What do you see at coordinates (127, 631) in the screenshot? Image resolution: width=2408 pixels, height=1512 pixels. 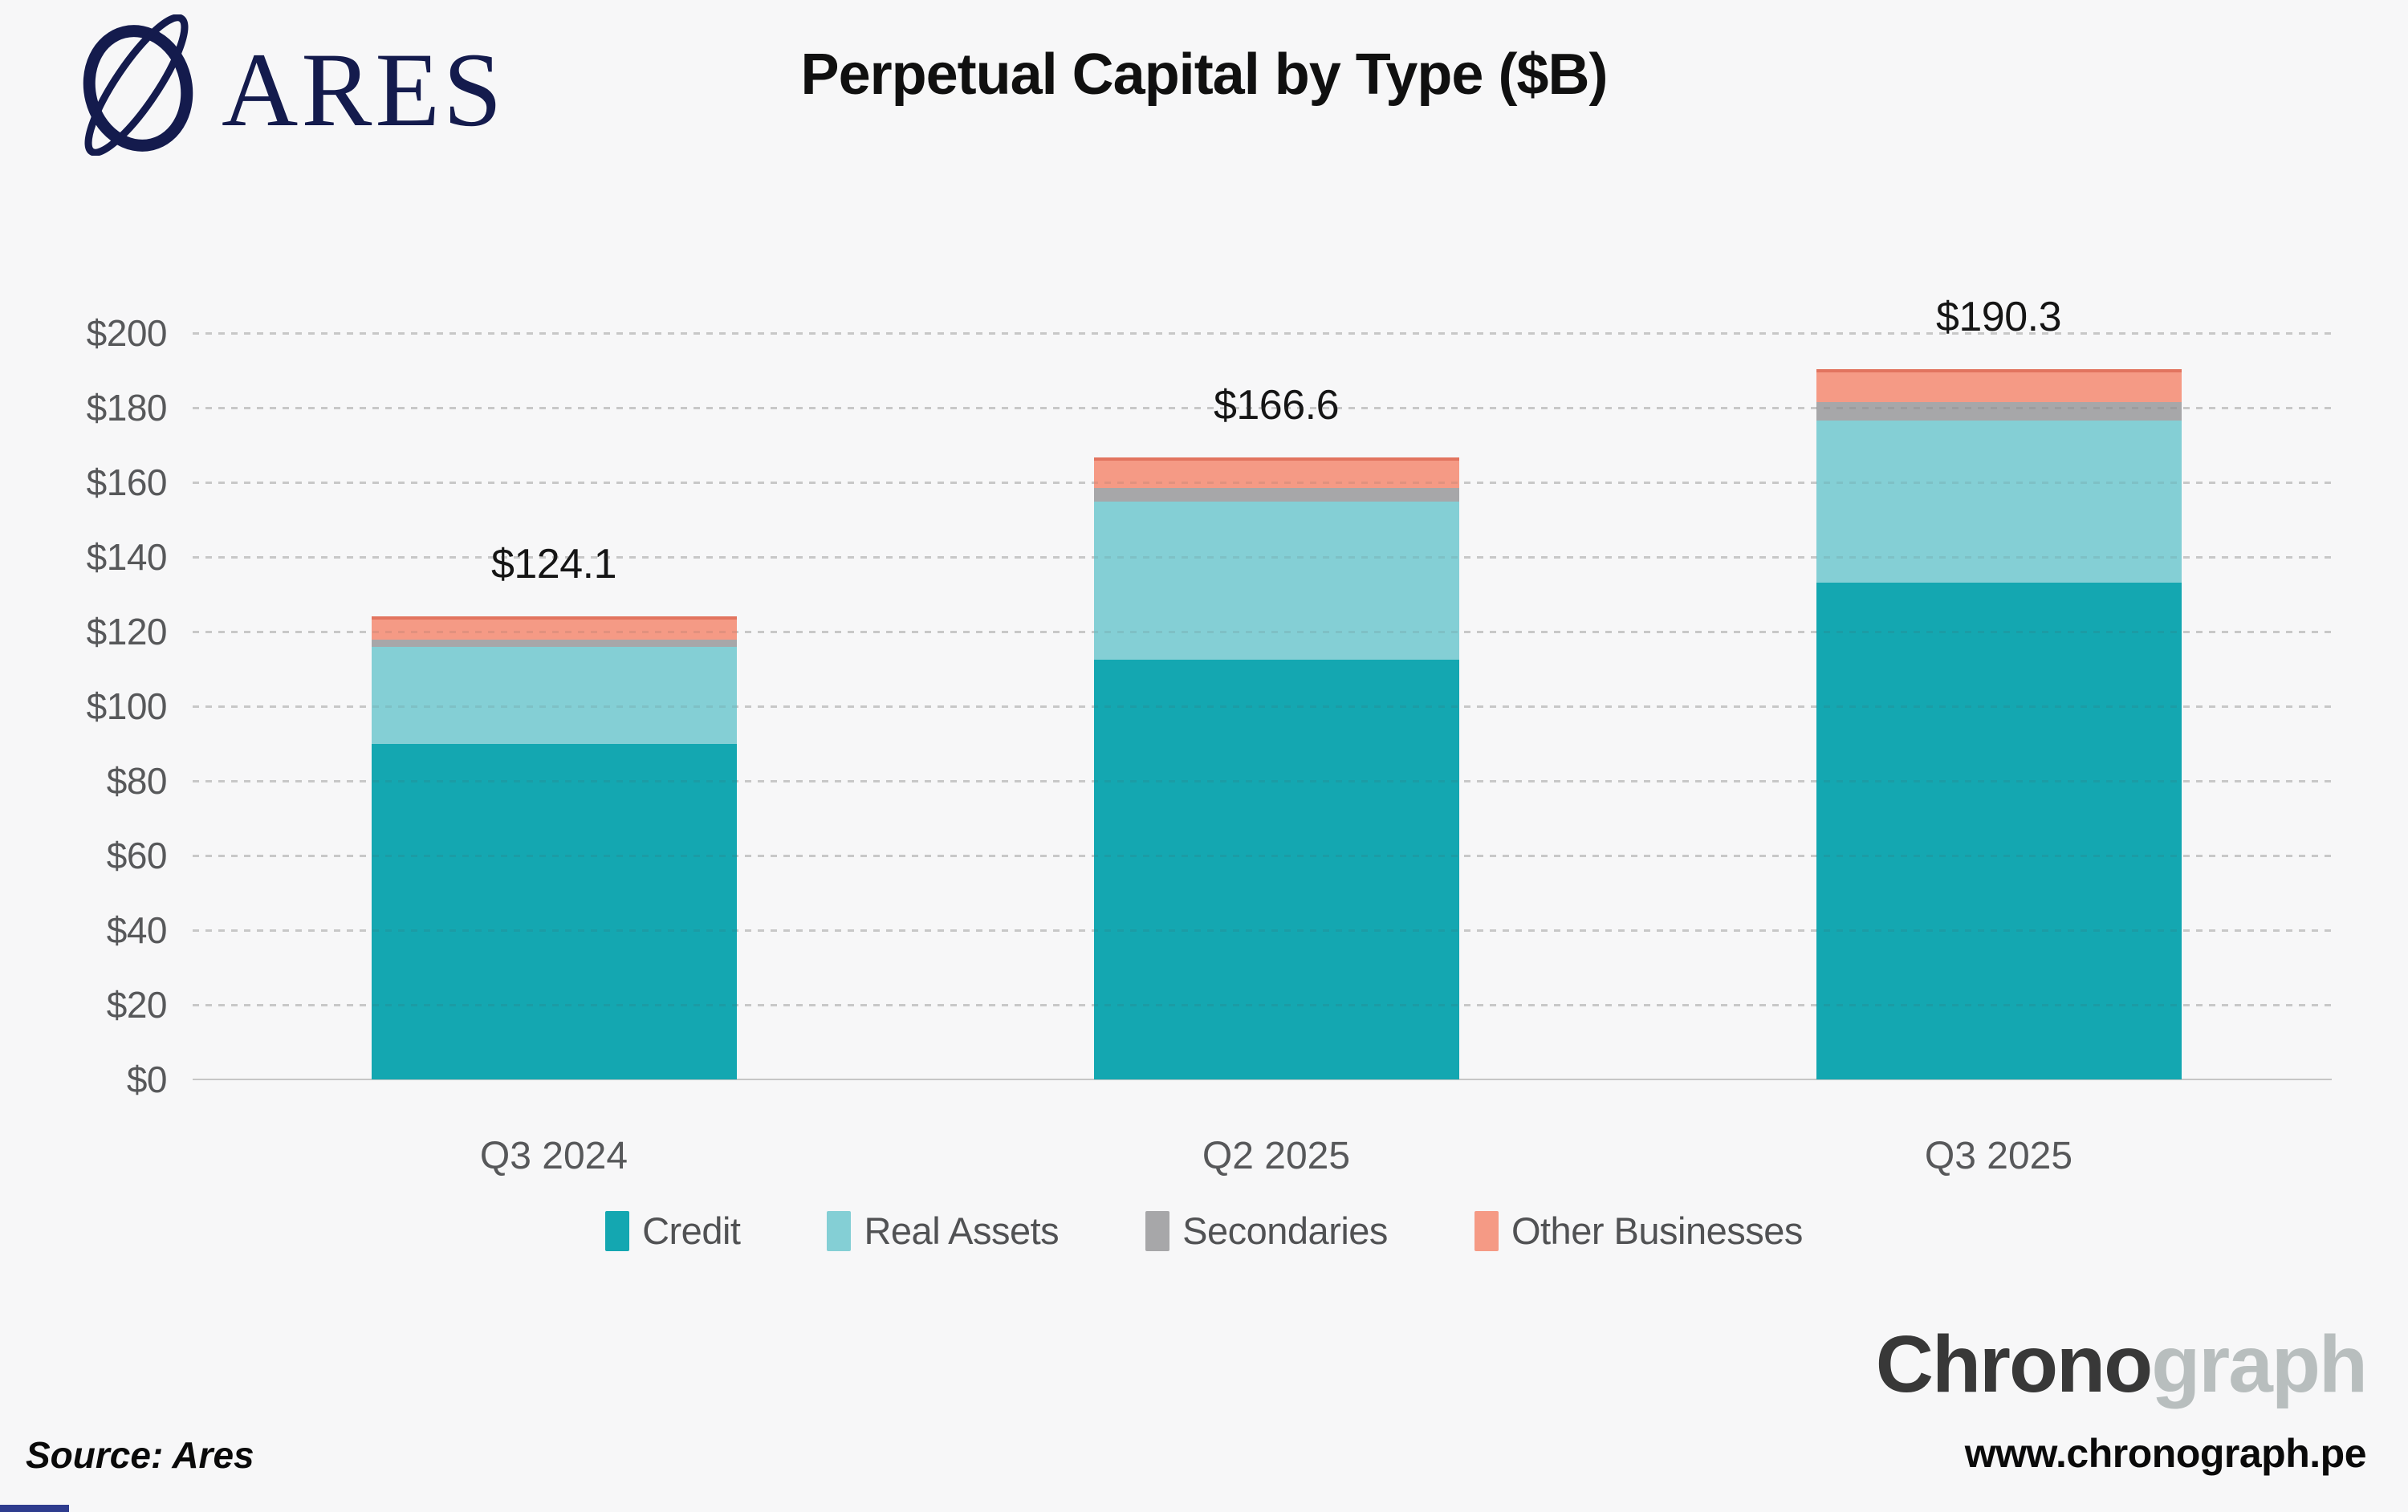 I see `y-tick-label: $120` at bounding box center [127, 631].